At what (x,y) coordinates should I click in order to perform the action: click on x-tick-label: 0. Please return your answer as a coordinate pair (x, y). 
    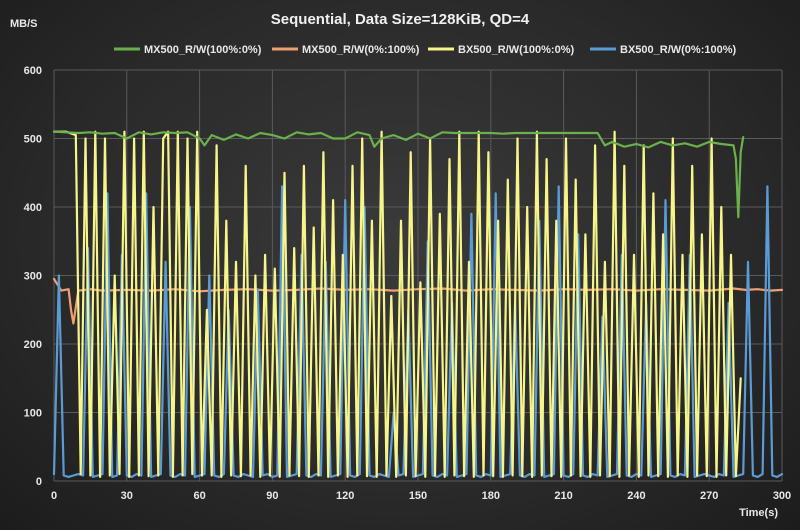
    Looking at the image, I should click on (54, 496).